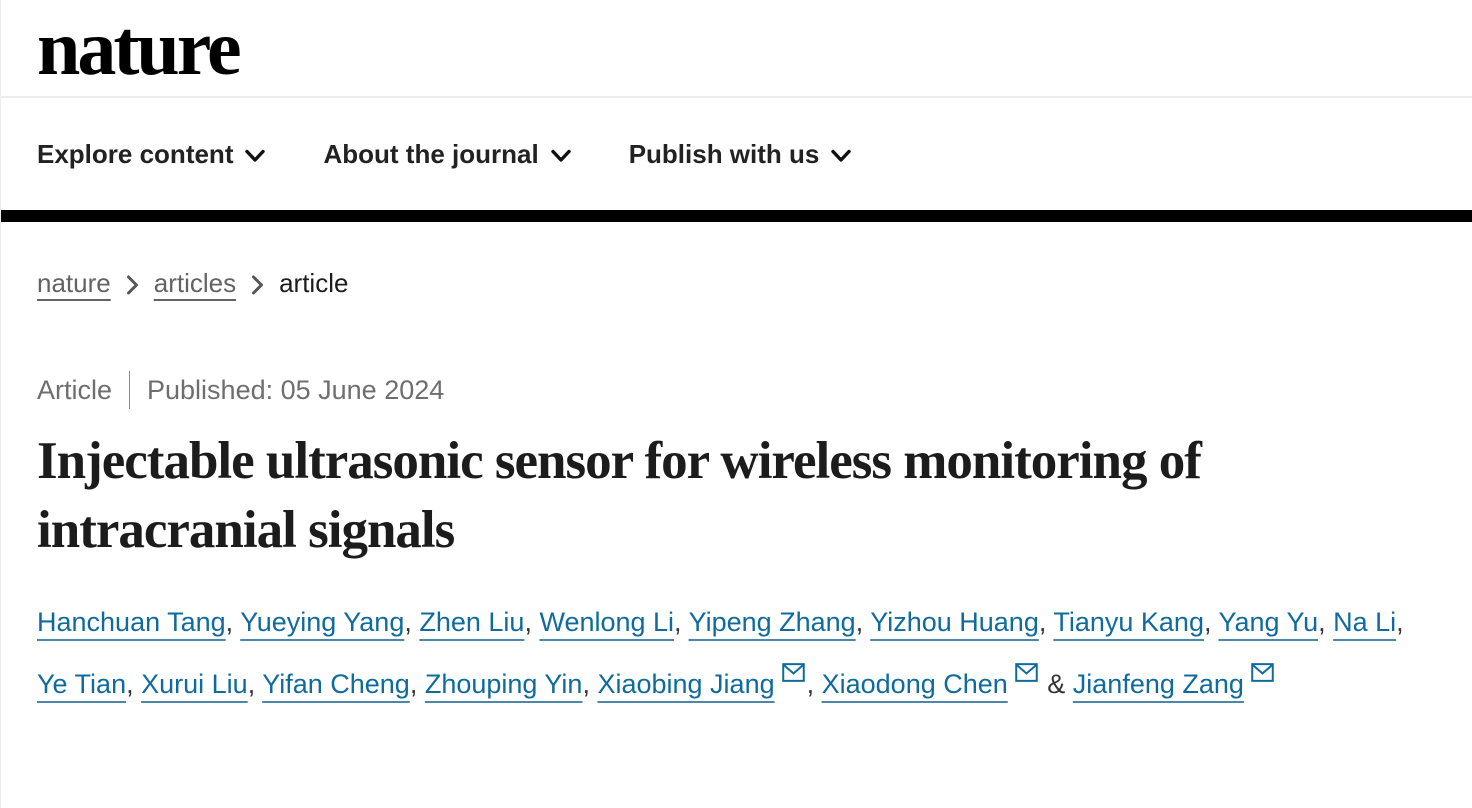 The width and height of the screenshot is (1472, 808). What do you see at coordinates (74, 283) in the screenshot?
I see `breadcrumb-item-nature: nature` at bounding box center [74, 283].